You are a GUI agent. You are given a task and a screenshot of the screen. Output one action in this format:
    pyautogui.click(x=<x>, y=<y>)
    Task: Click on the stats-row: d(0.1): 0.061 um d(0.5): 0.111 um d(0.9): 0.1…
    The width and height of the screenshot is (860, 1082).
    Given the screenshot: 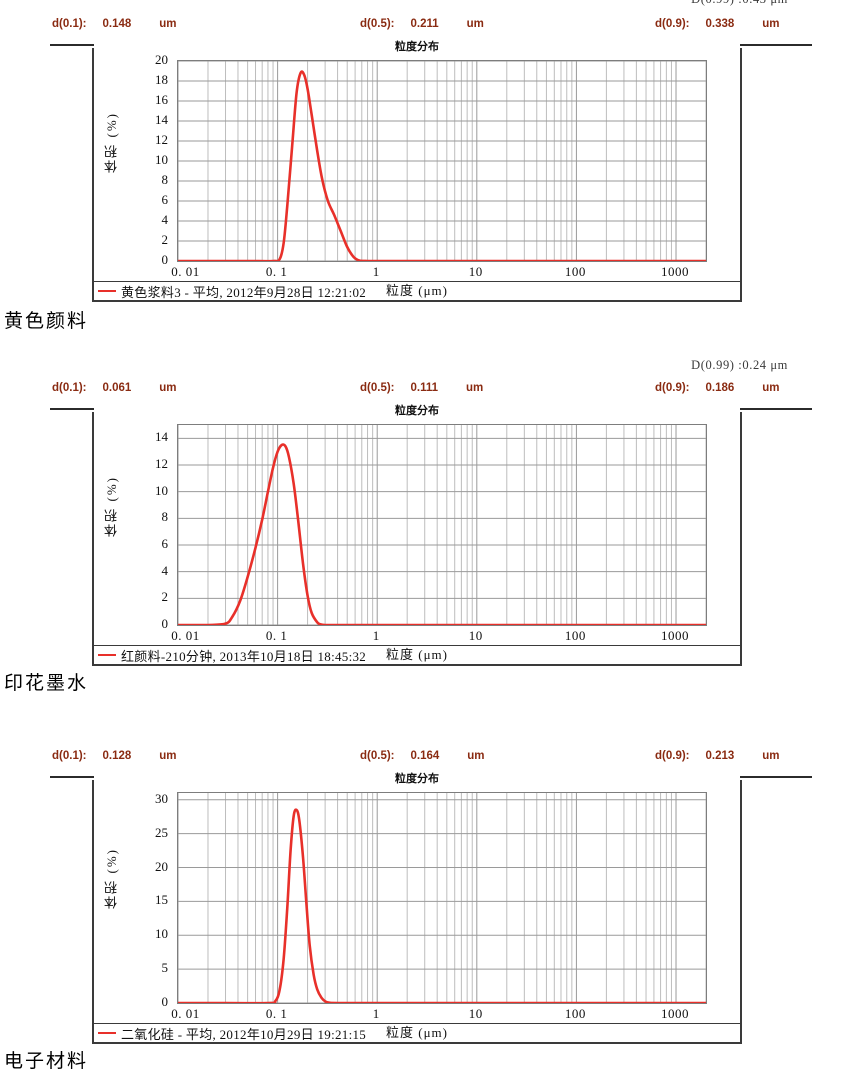 What is the action you would take?
    pyautogui.click(x=430, y=395)
    